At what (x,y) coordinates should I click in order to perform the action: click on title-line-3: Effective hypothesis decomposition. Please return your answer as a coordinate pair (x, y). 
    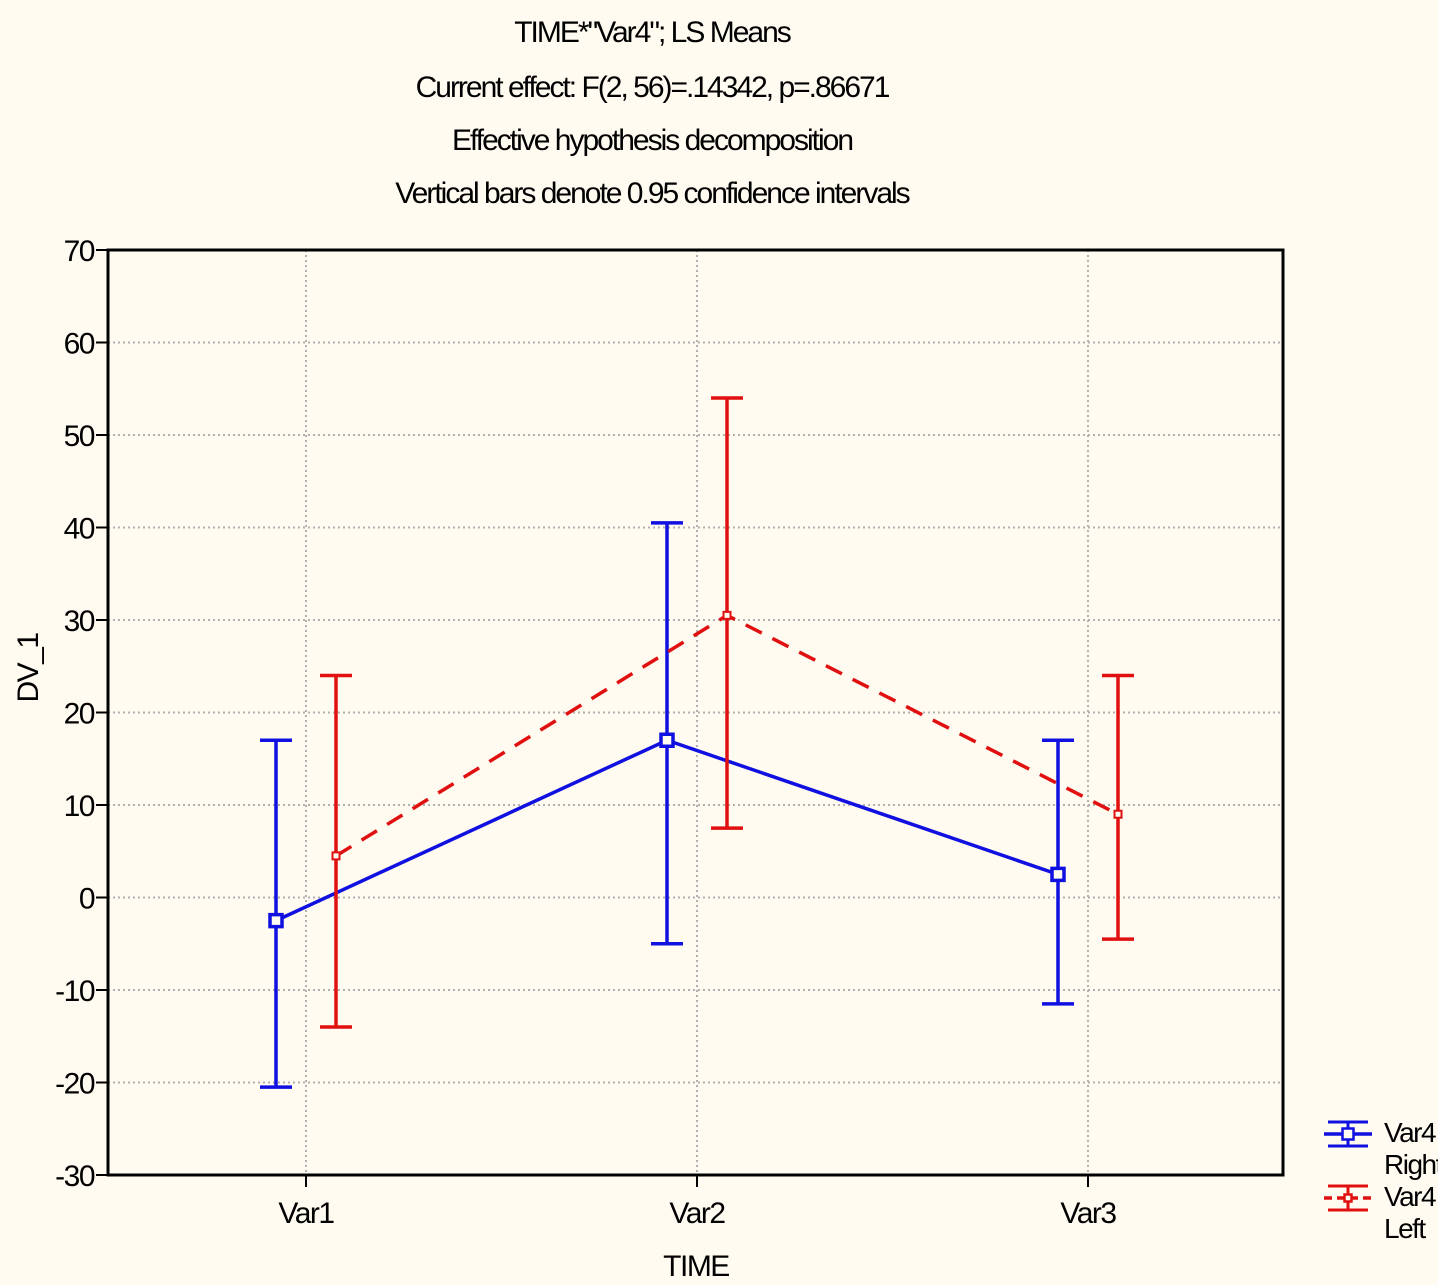
    Looking at the image, I should click on (652, 140).